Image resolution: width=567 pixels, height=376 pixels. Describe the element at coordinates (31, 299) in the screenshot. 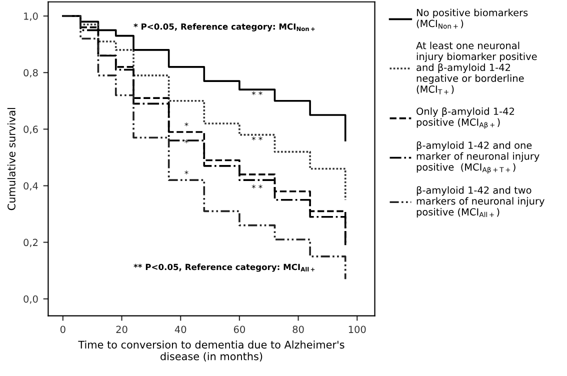

I see `y-tick-label: 0,0` at that location.